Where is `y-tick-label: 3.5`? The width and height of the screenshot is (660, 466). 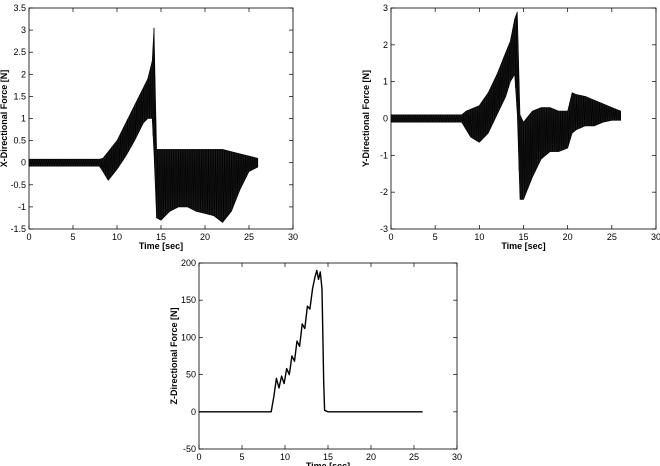 y-tick-label: 3.5 is located at coordinates (19, 8).